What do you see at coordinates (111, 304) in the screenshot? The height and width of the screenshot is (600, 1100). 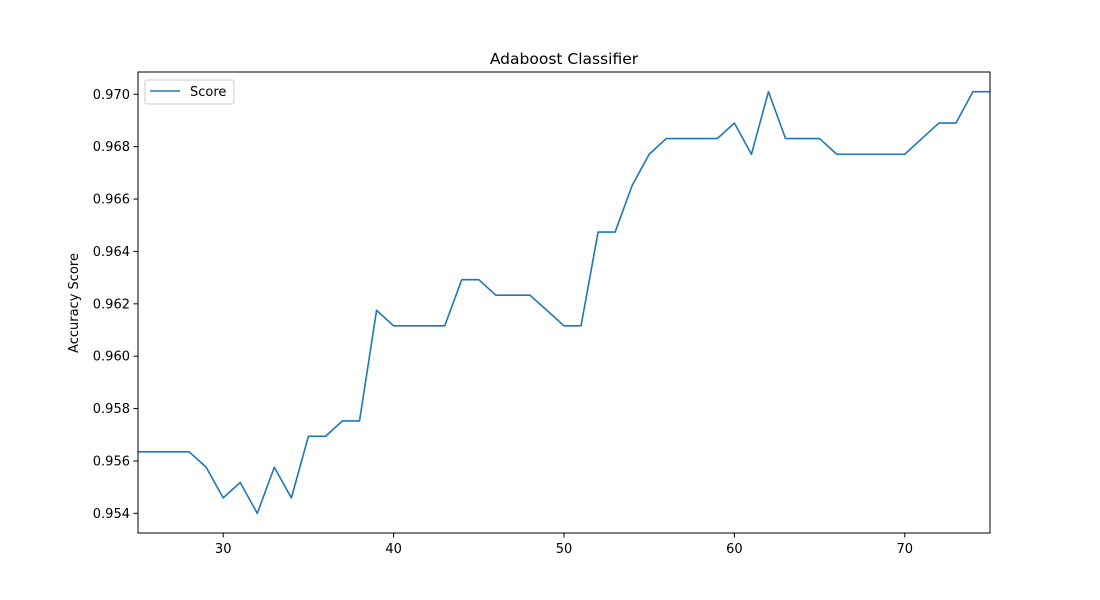 I see `y-tick-label: 0.962` at bounding box center [111, 304].